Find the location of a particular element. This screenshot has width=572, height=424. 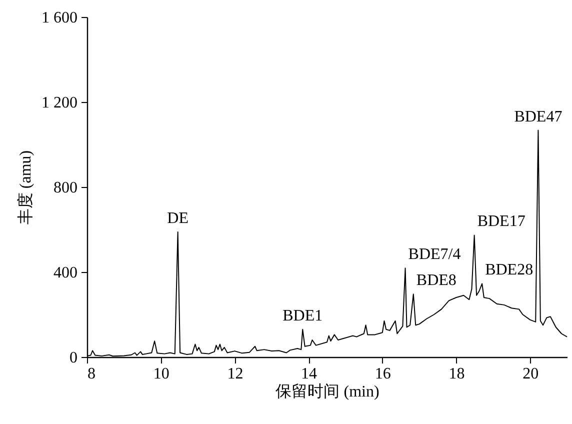

x-tick-label: 12 is located at coordinates (235, 374).